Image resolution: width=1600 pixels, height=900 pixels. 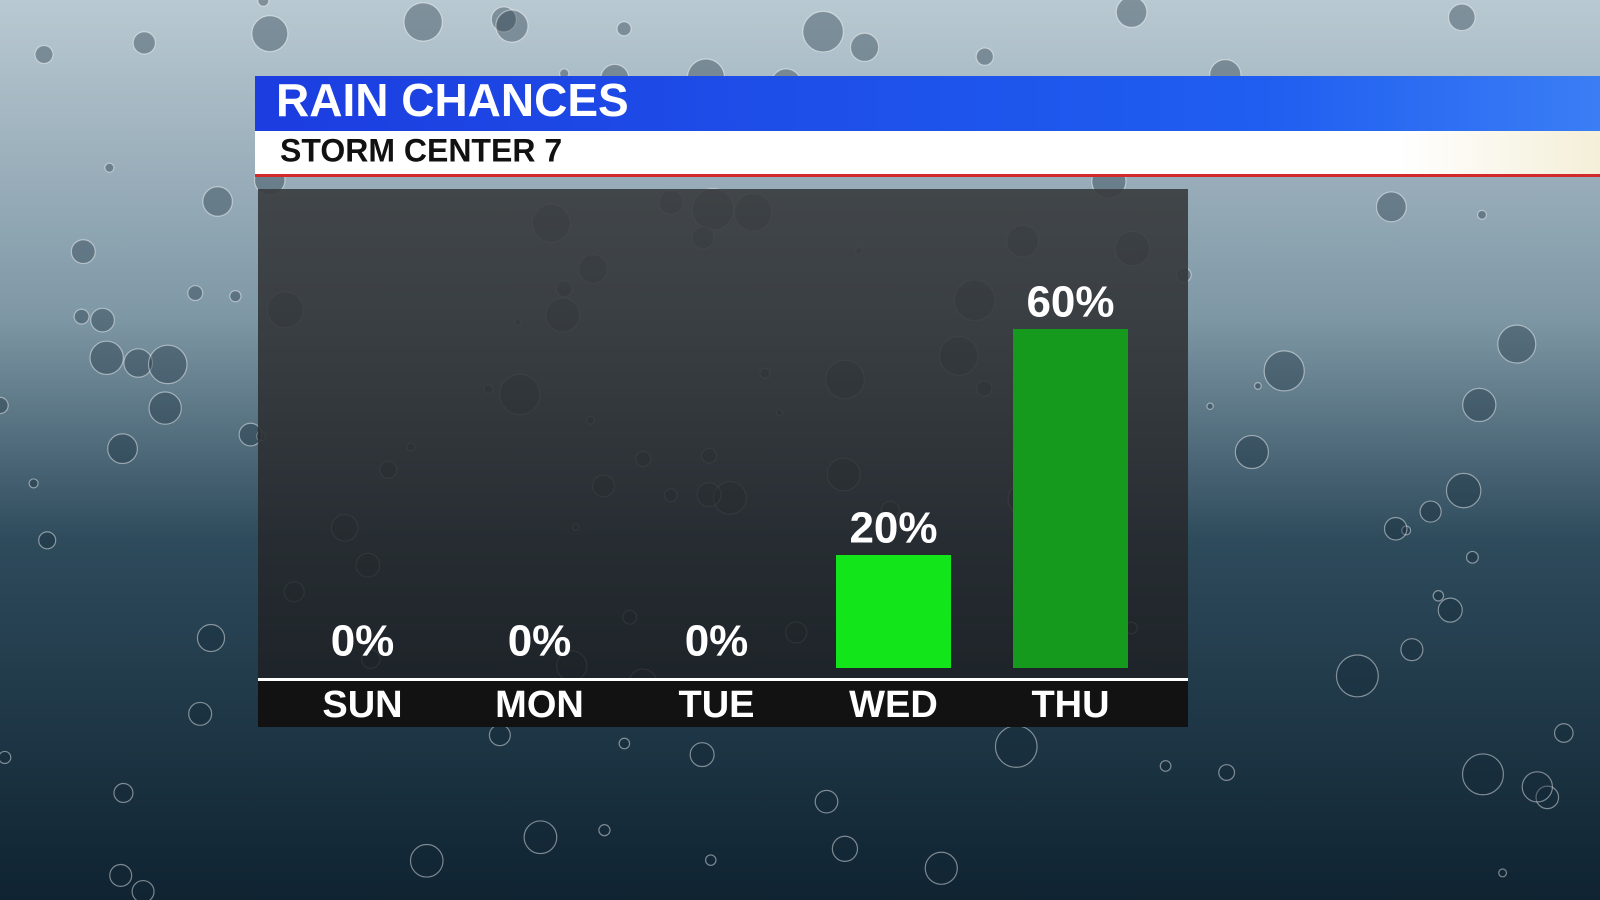 I want to click on chart-subtitle: STORM CENTER 7, so click(x=421, y=150).